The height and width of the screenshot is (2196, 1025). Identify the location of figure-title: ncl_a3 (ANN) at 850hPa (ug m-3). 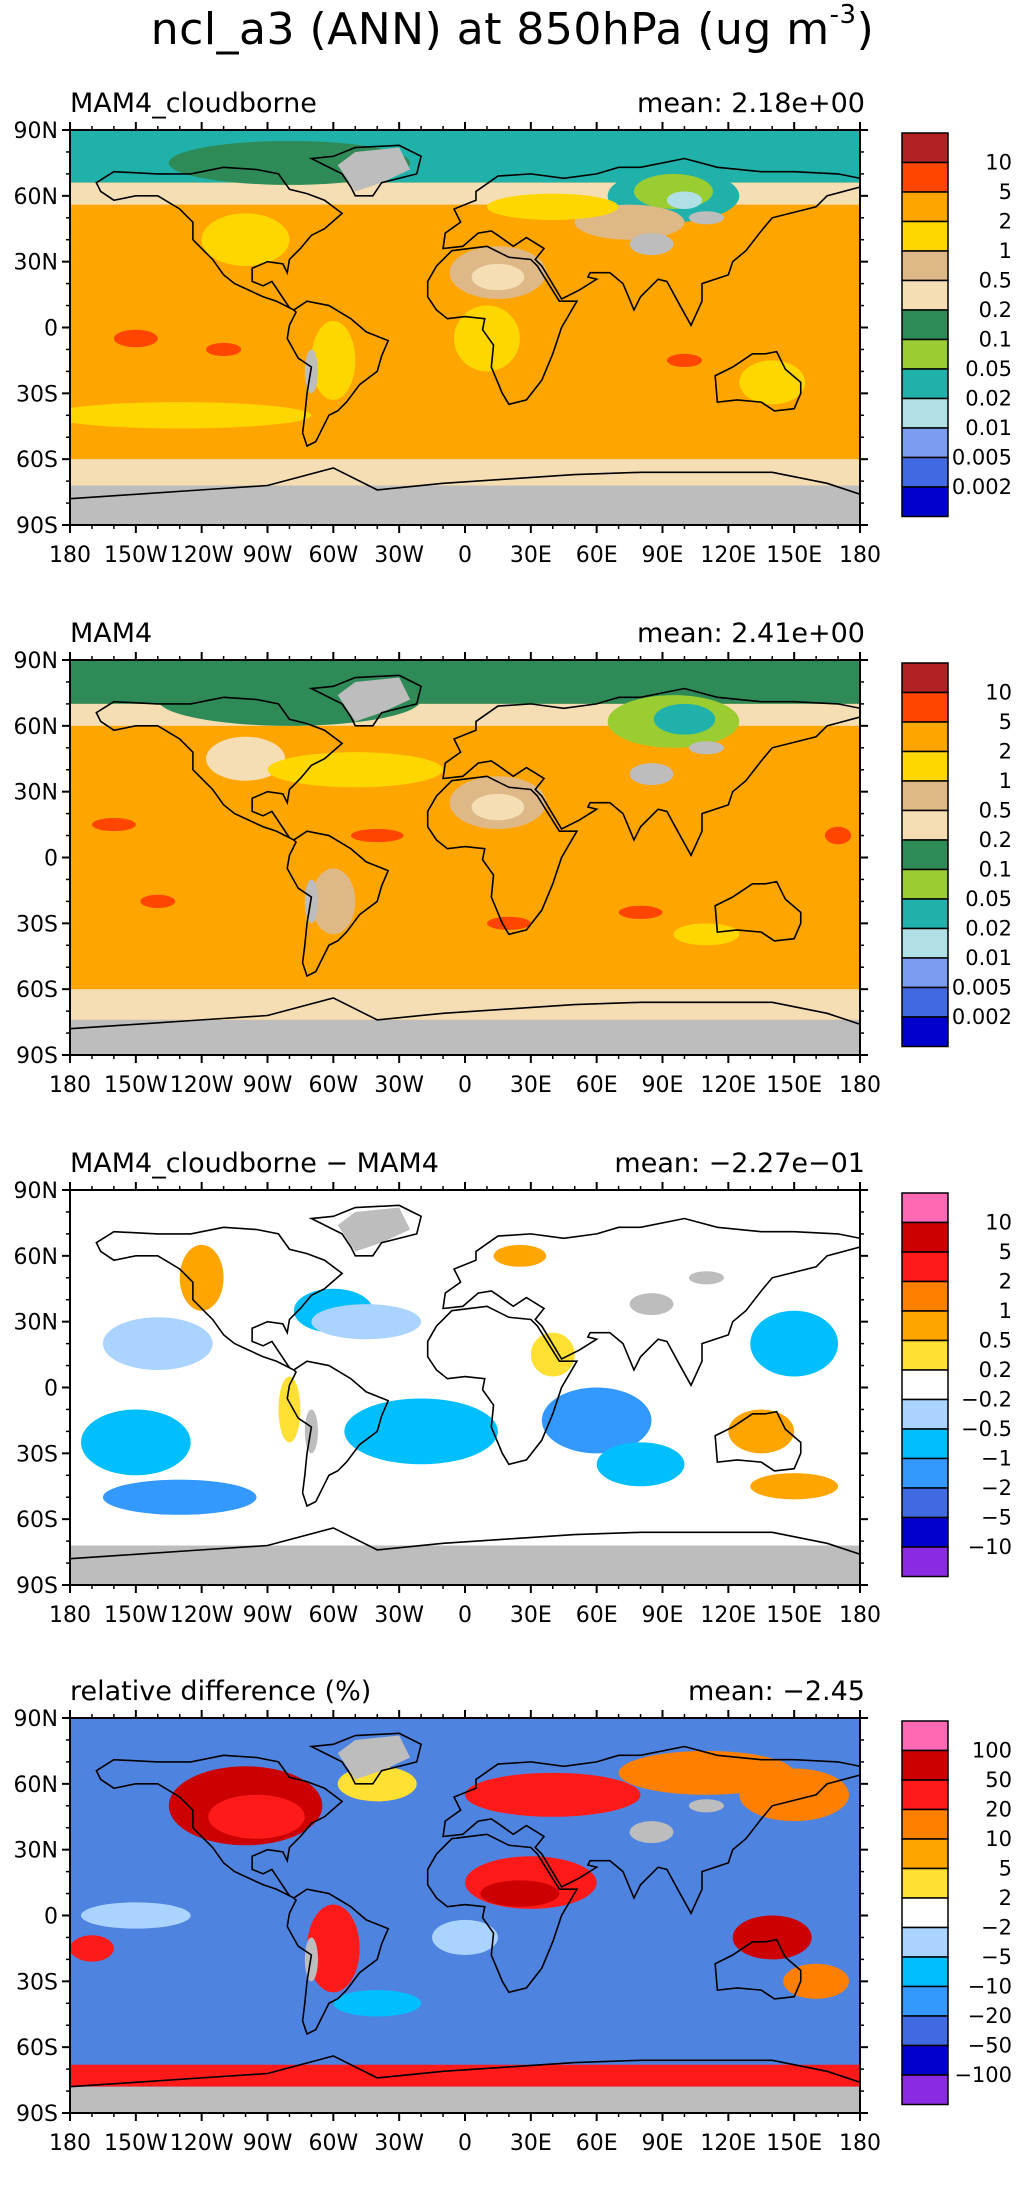
(512, 27).